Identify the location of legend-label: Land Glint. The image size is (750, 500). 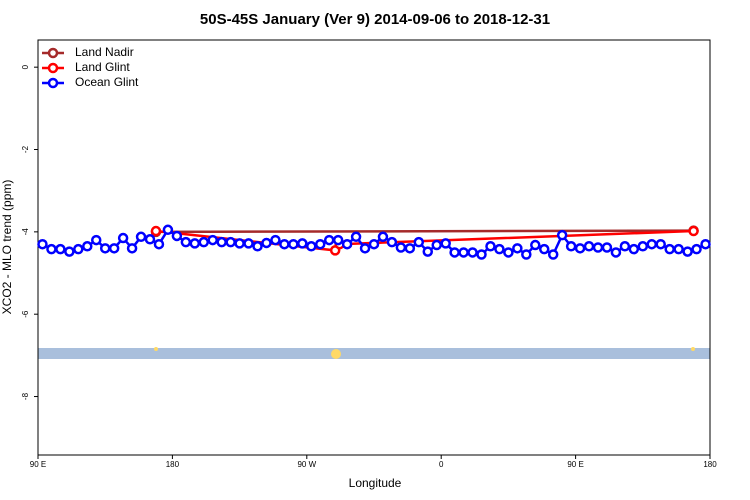
(102, 67).